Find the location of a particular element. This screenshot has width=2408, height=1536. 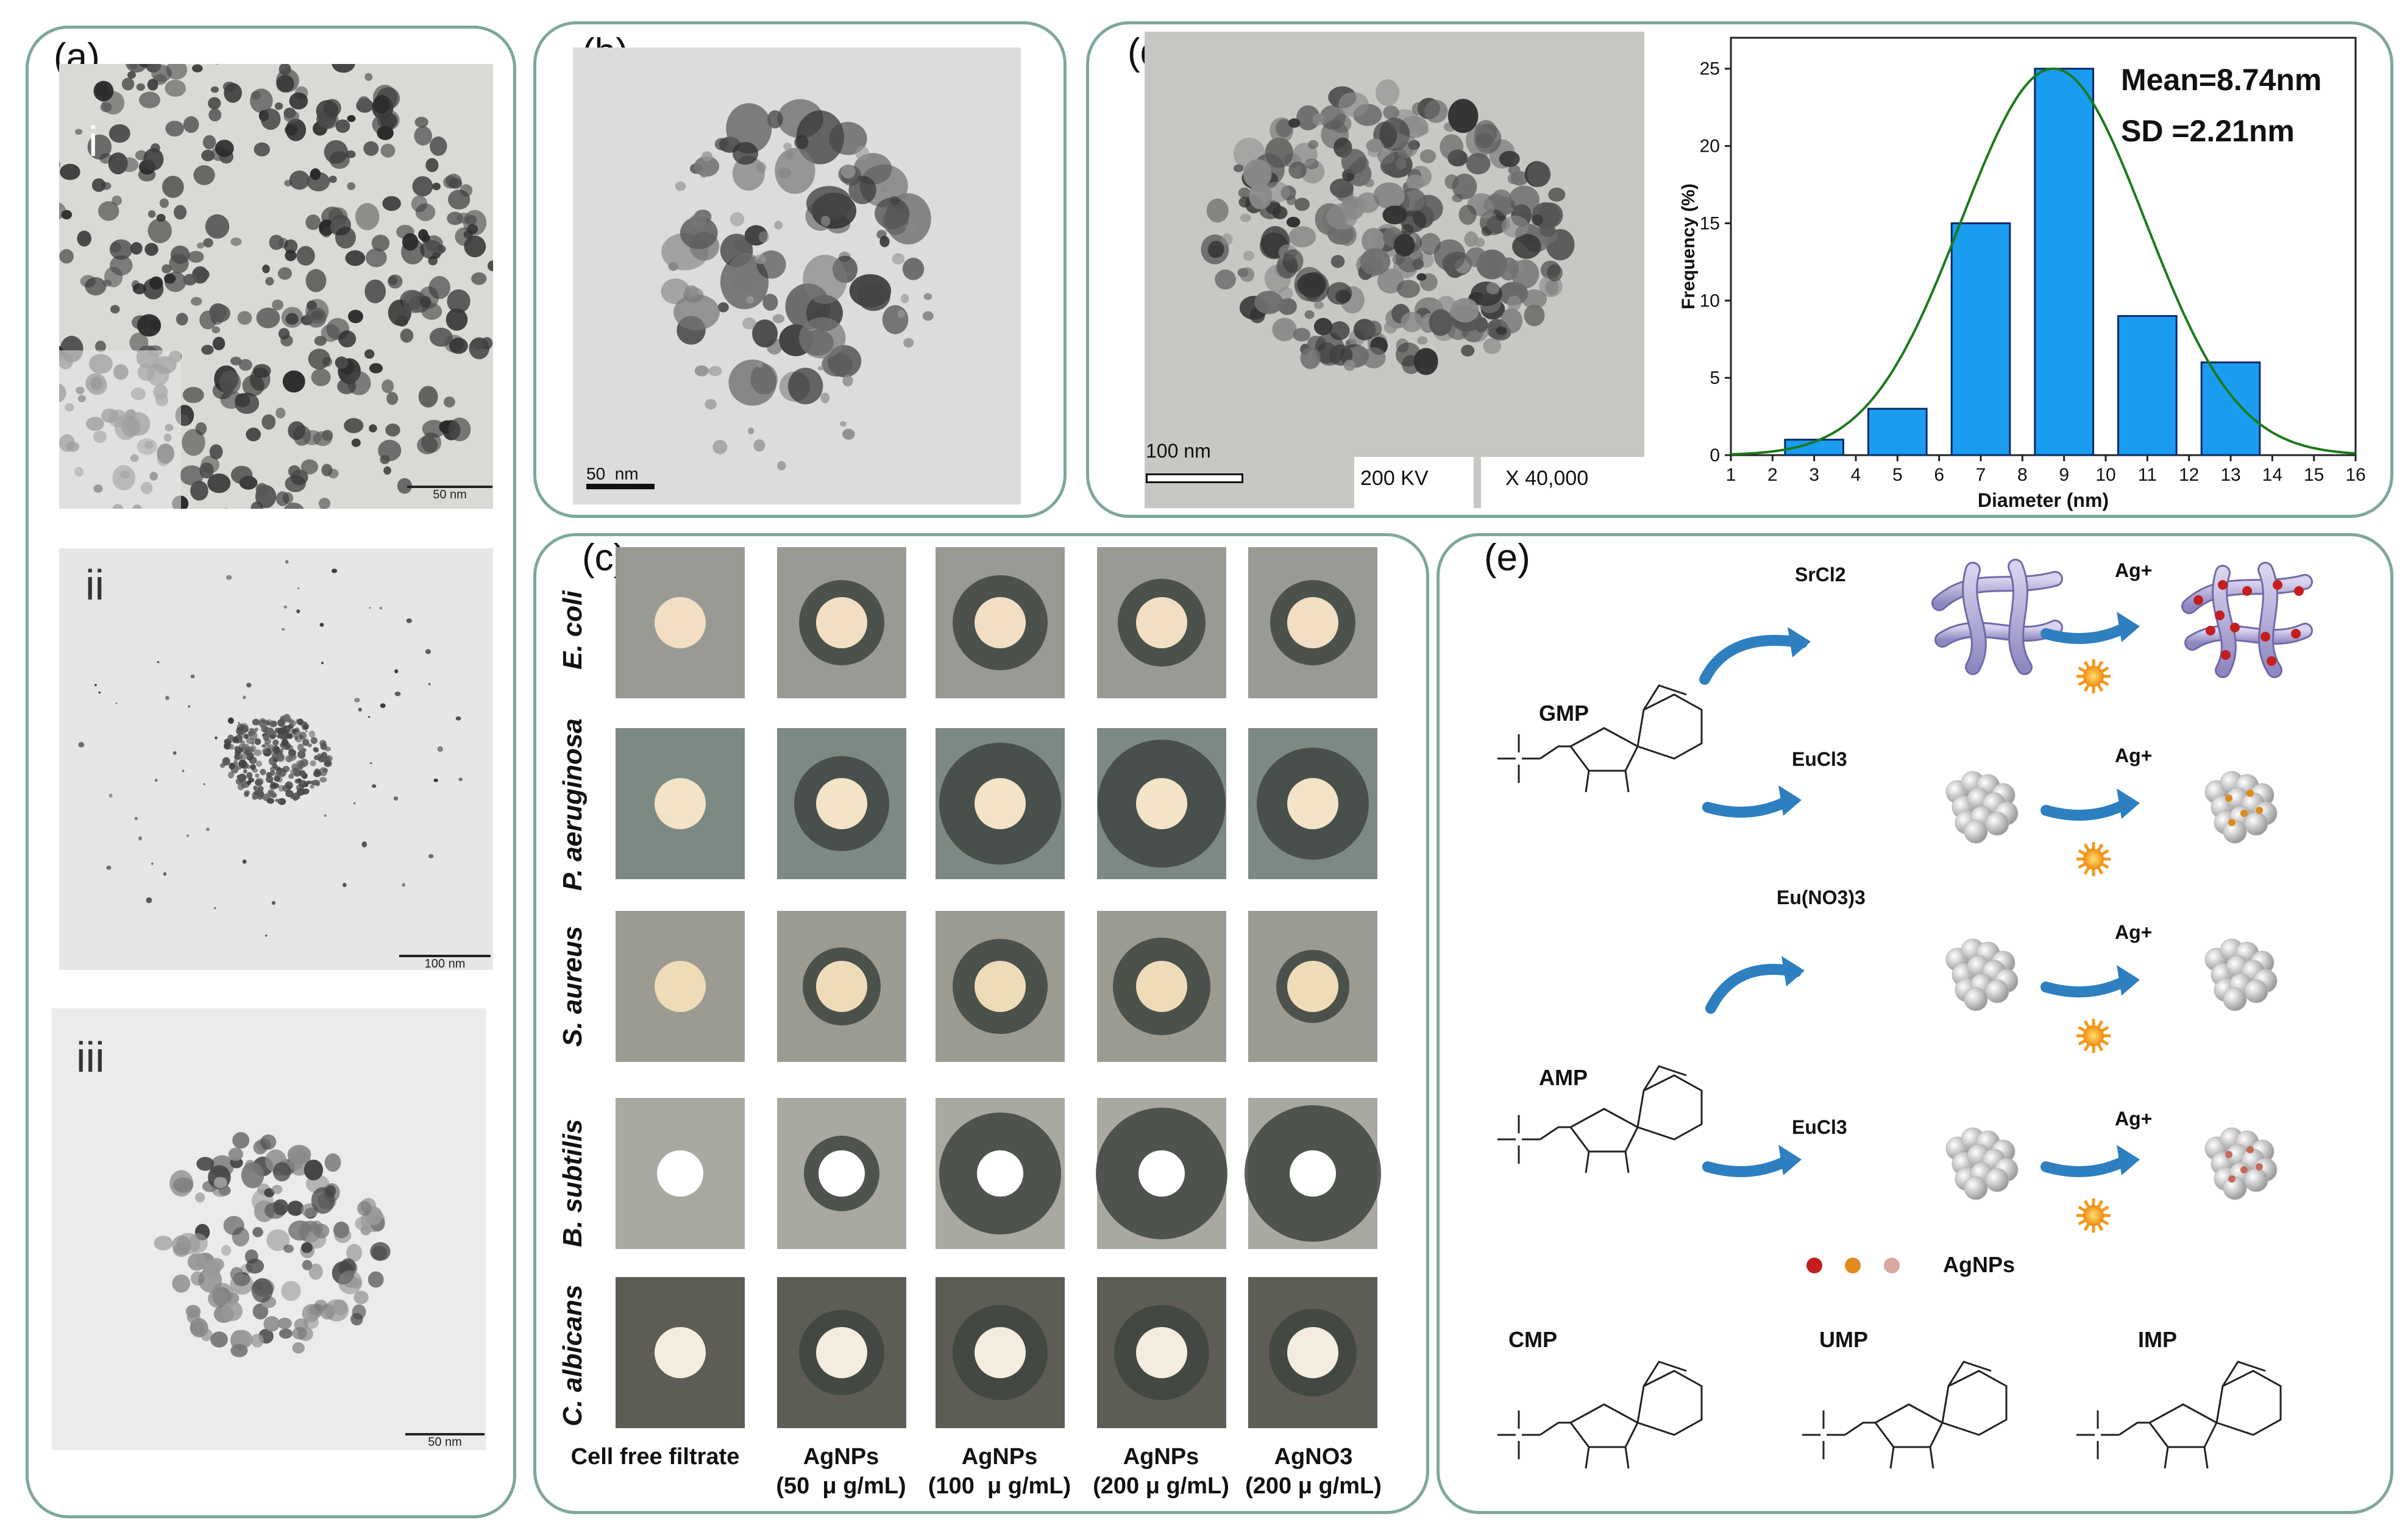

ag-label-4: Ag+ is located at coordinates (2134, 1119).